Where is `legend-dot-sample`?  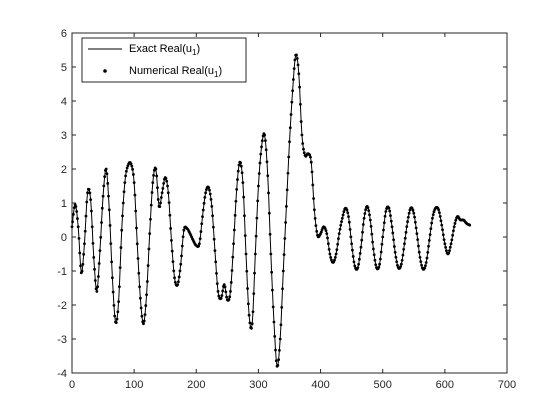 legend-dot-sample is located at coordinates (105, 71).